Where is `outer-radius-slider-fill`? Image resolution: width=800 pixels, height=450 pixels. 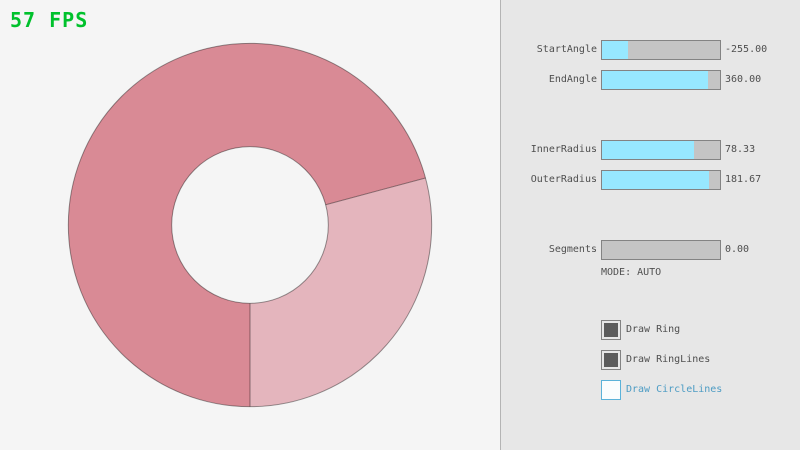
outer-radius-slider-fill is located at coordinates (656, 180).